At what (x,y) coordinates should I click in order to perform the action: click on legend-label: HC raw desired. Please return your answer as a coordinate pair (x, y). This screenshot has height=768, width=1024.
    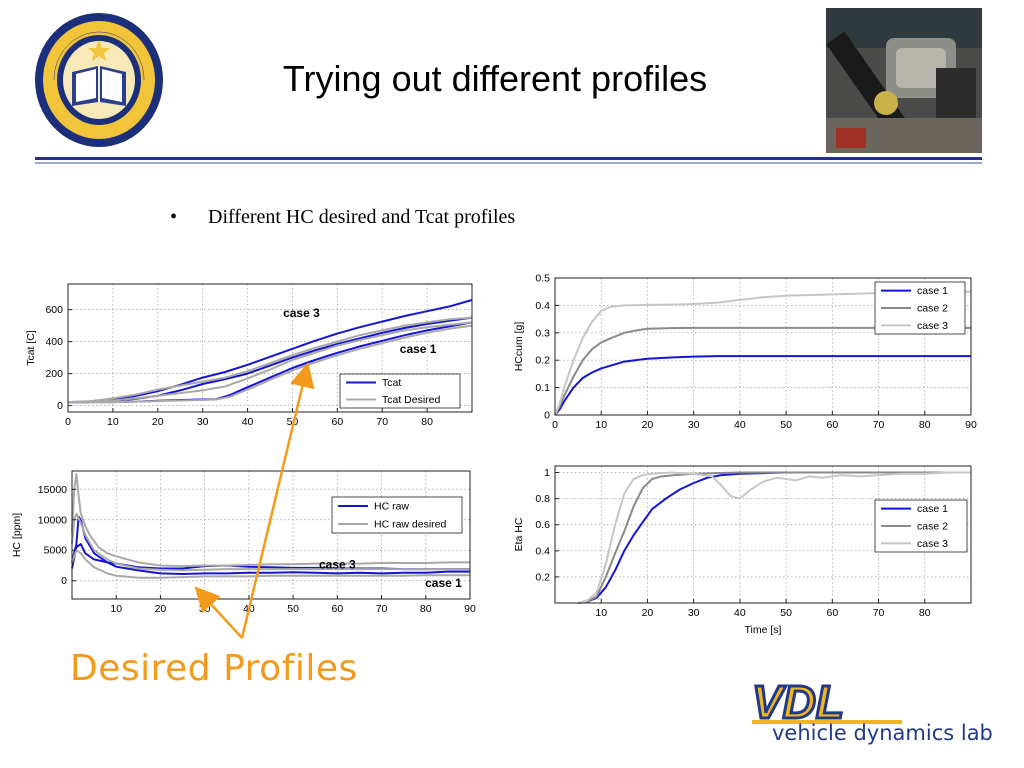
    Looking at the image, I should click on (410, 525).